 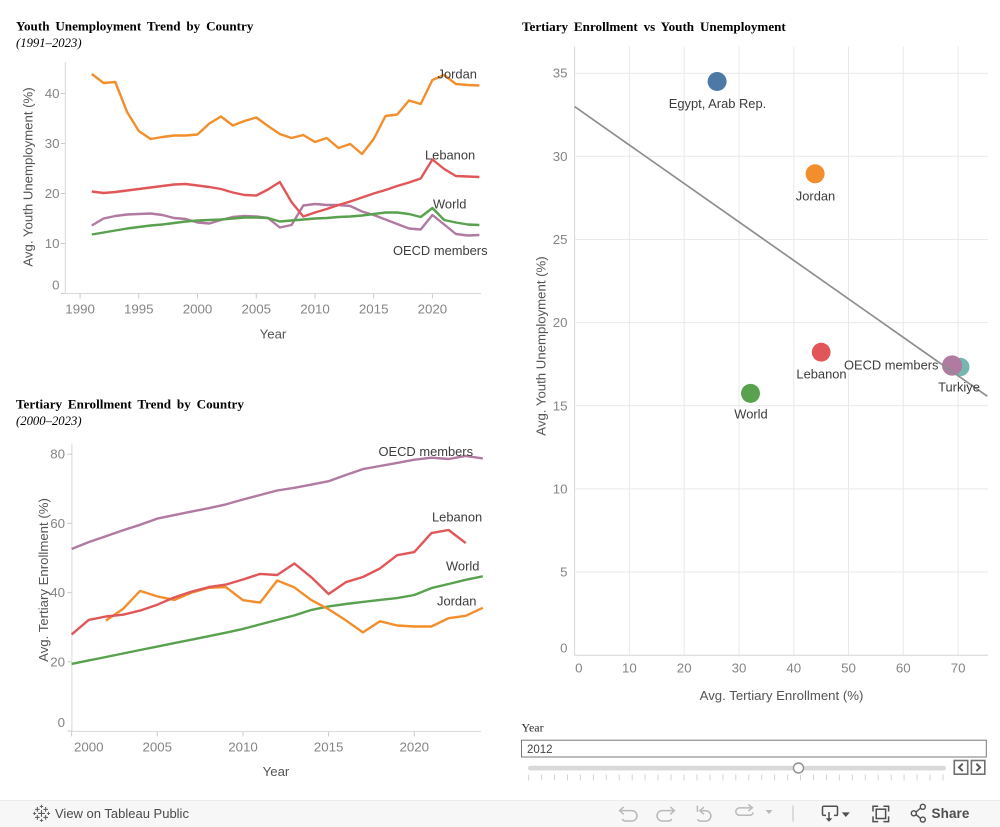 I want to click on svg-text: 1990, so click(x=80, y=309).